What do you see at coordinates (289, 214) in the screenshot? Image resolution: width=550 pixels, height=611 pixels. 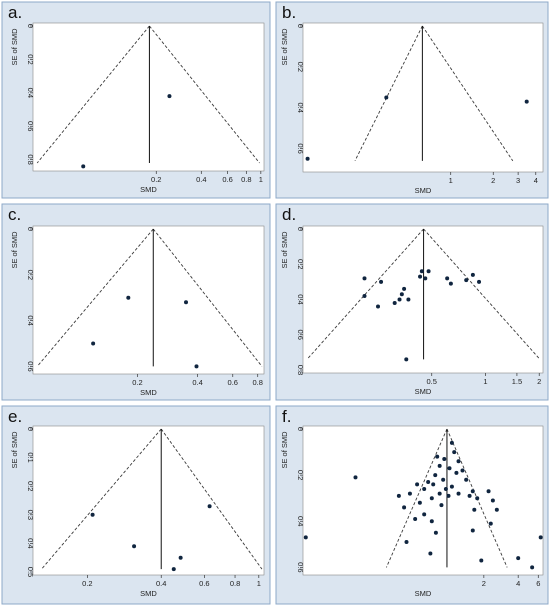 I see `panel-label: d.` at bounding box center [289, 214].